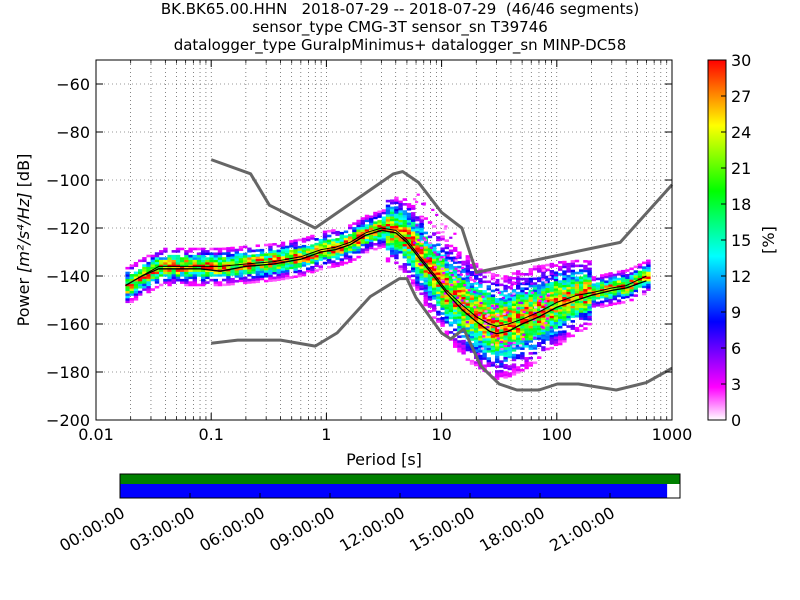  I want to click on x-tick-label: 1000, so click(672, 434).